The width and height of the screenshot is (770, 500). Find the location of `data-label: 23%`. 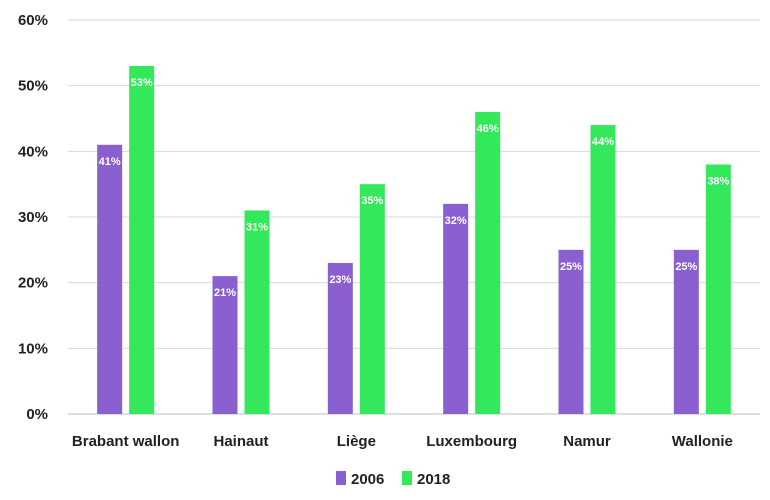

data-label: 23% is located at coordinates (340, 280).